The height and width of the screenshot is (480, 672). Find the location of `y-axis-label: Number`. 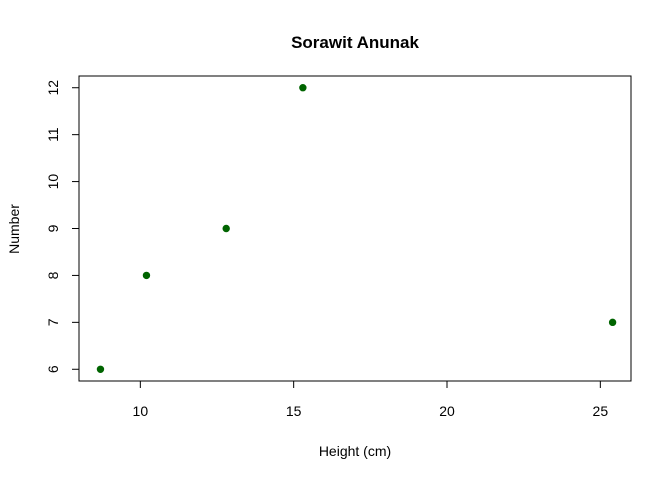

y-axis-label: Number is located at coordinates (14, 229).